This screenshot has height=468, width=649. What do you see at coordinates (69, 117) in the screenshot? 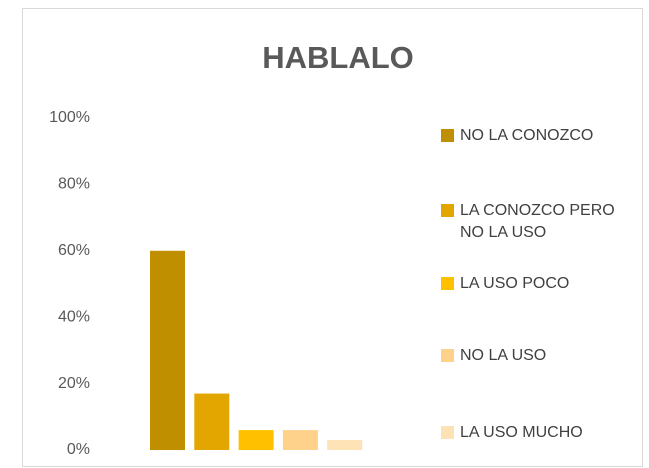
I see `y-tick-label: 100%` at bounding box center [69, 117].